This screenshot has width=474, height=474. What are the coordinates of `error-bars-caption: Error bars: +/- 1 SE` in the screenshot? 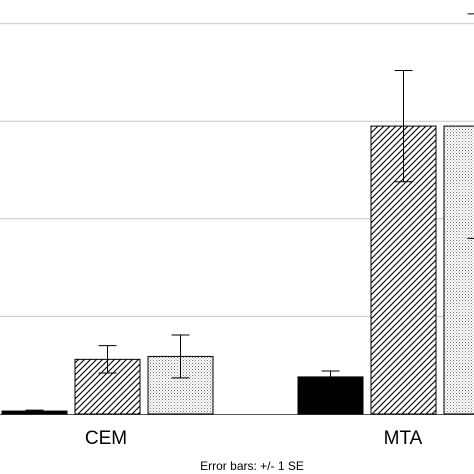 It's located at (252, 466).